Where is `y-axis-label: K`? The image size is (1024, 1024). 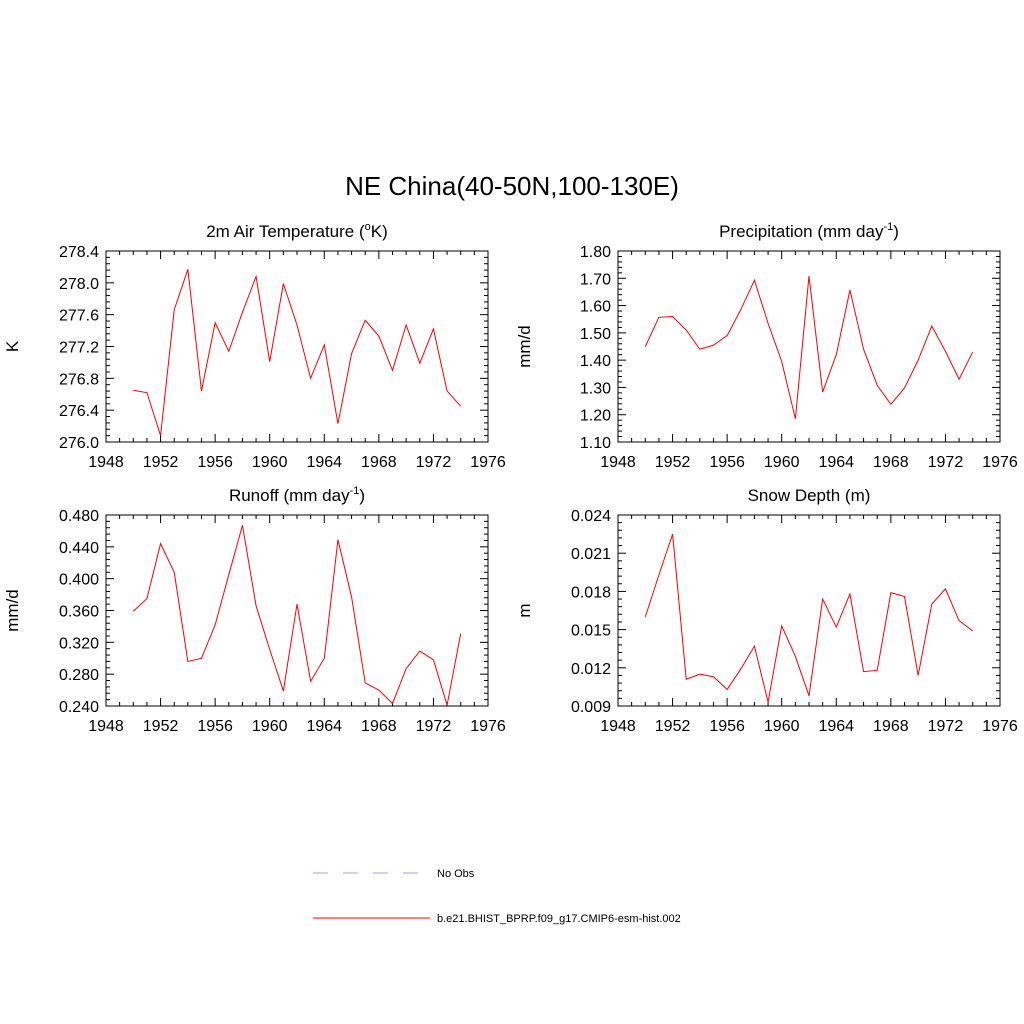
y-axis-label: K is located at coordinates (12, 346).